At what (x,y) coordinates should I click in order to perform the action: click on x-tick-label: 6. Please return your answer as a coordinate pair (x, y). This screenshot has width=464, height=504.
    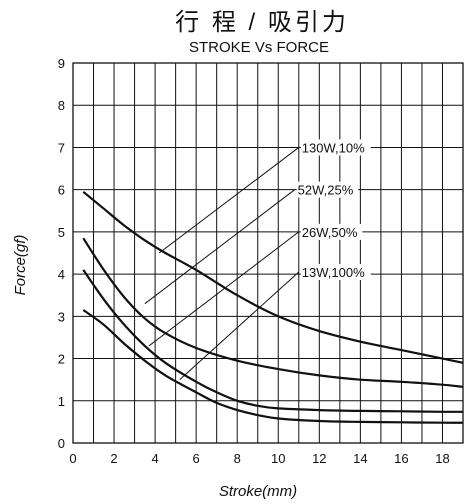
    Looking at the image, I should click on (196, 458).